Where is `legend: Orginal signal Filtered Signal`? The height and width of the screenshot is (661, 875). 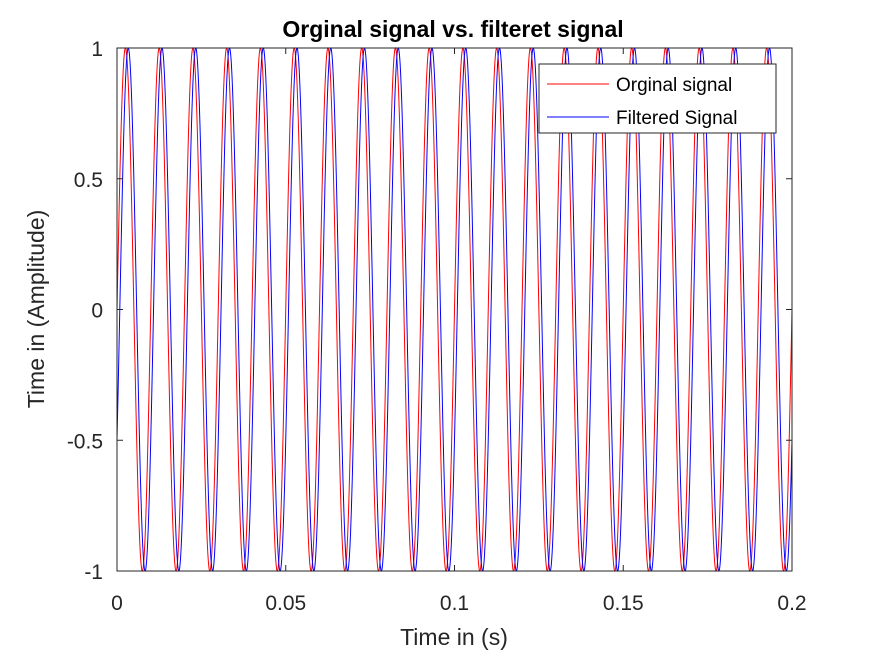
legend: Orginal signal Filtered Signal is located at coordinates (657, 98).